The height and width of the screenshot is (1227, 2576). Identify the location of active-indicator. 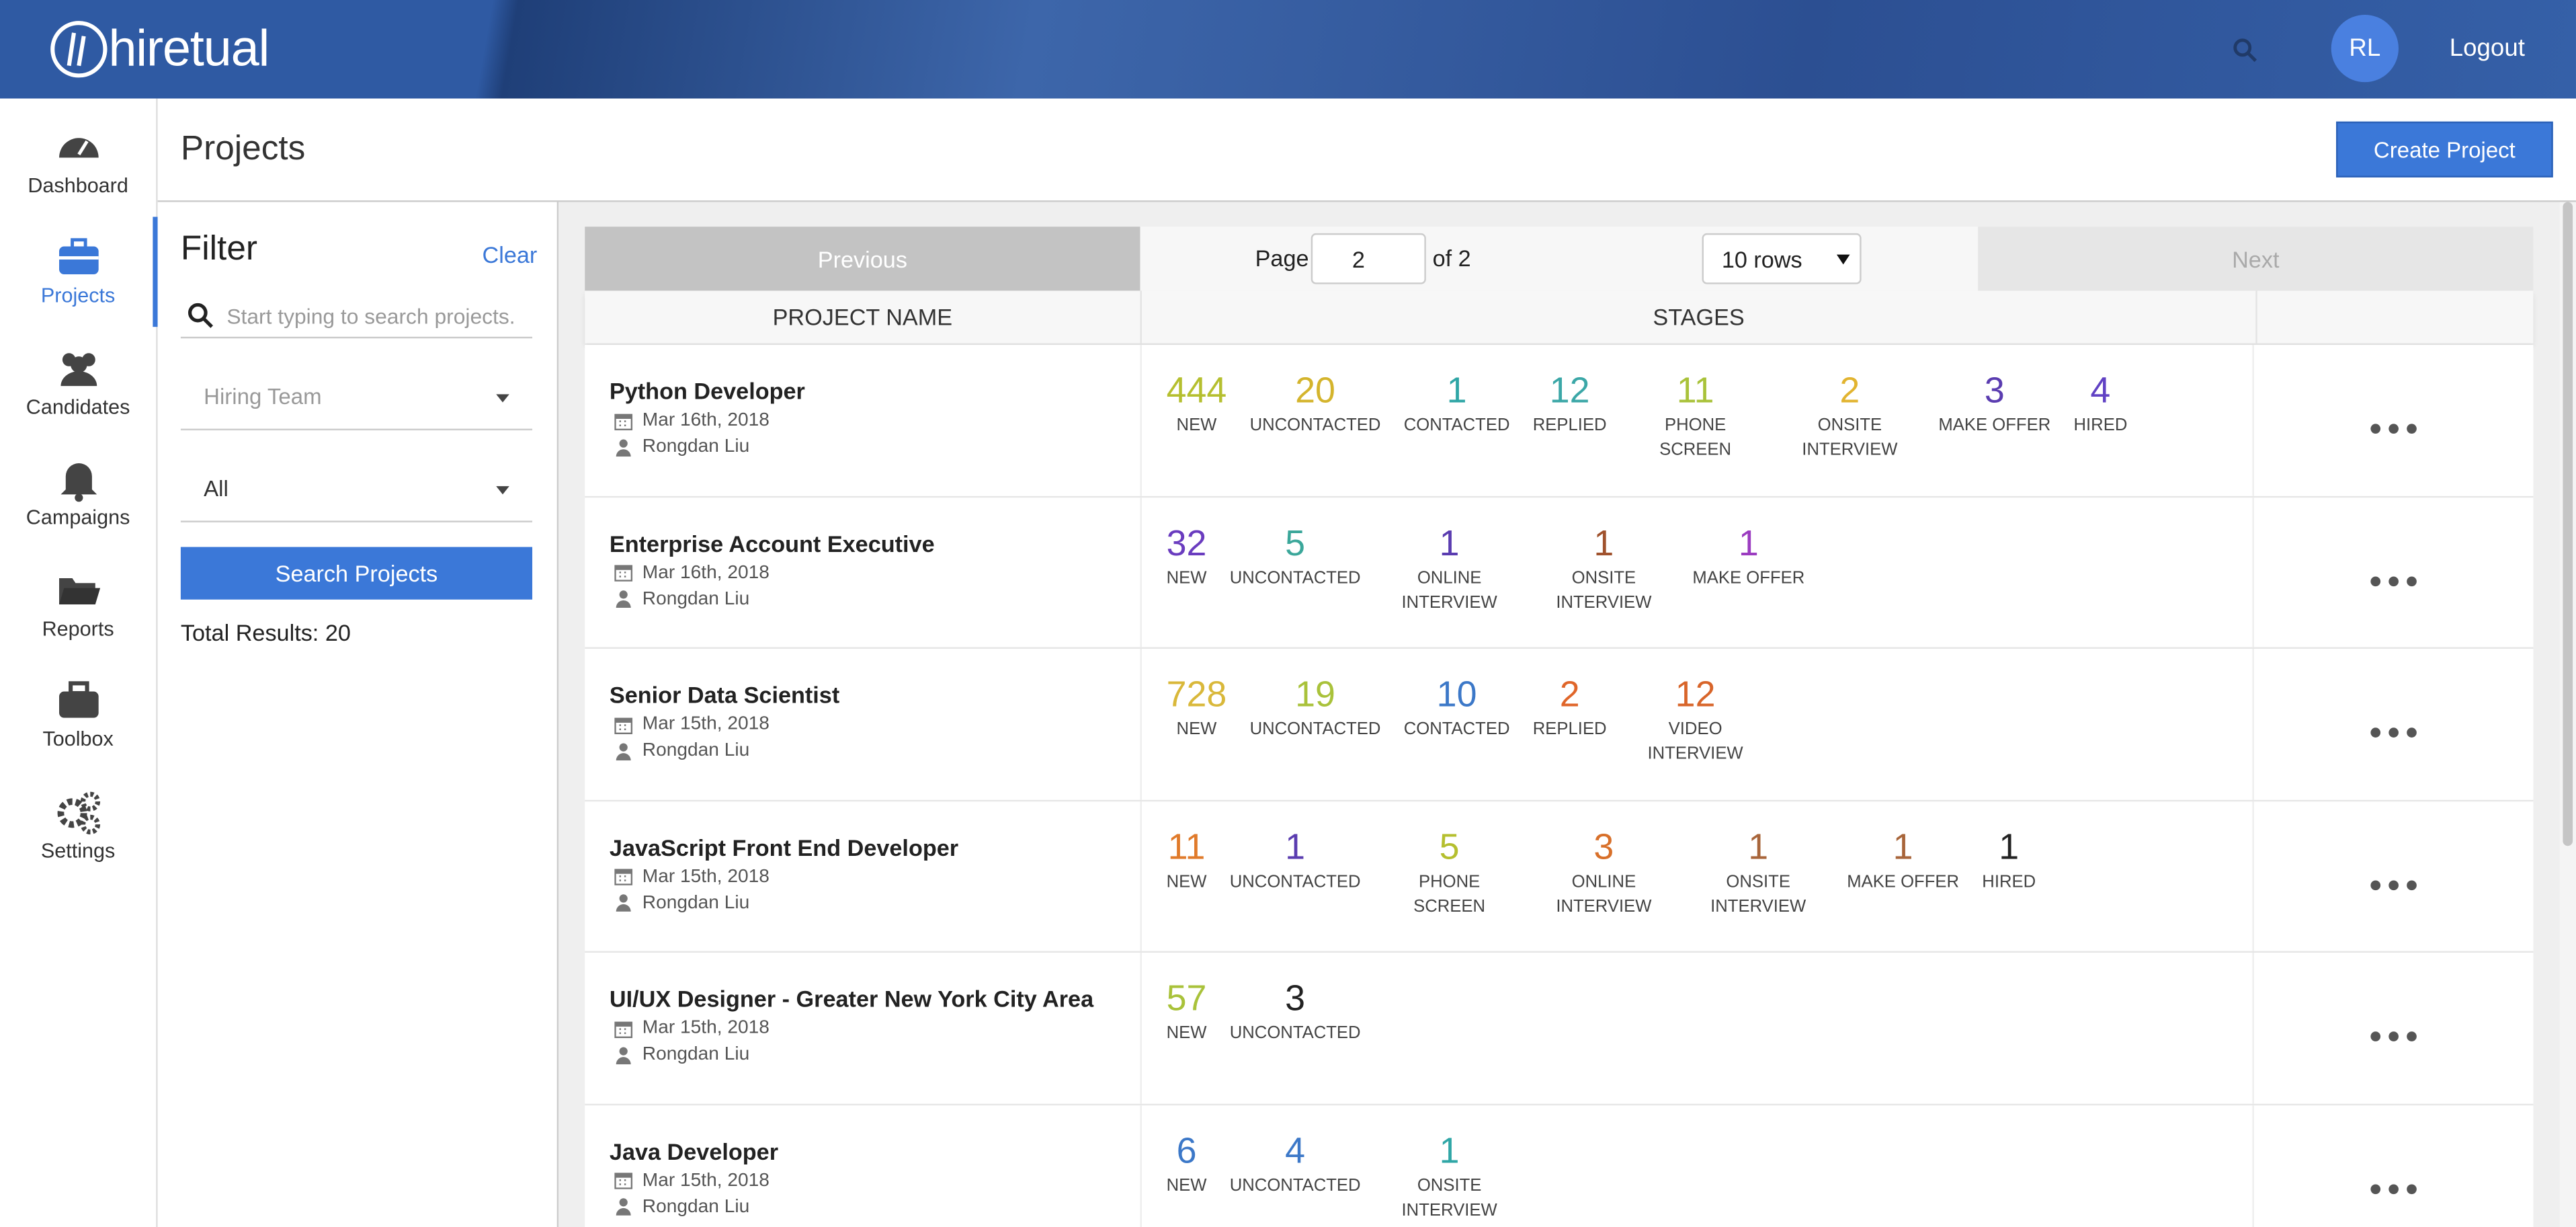
(155, 271).